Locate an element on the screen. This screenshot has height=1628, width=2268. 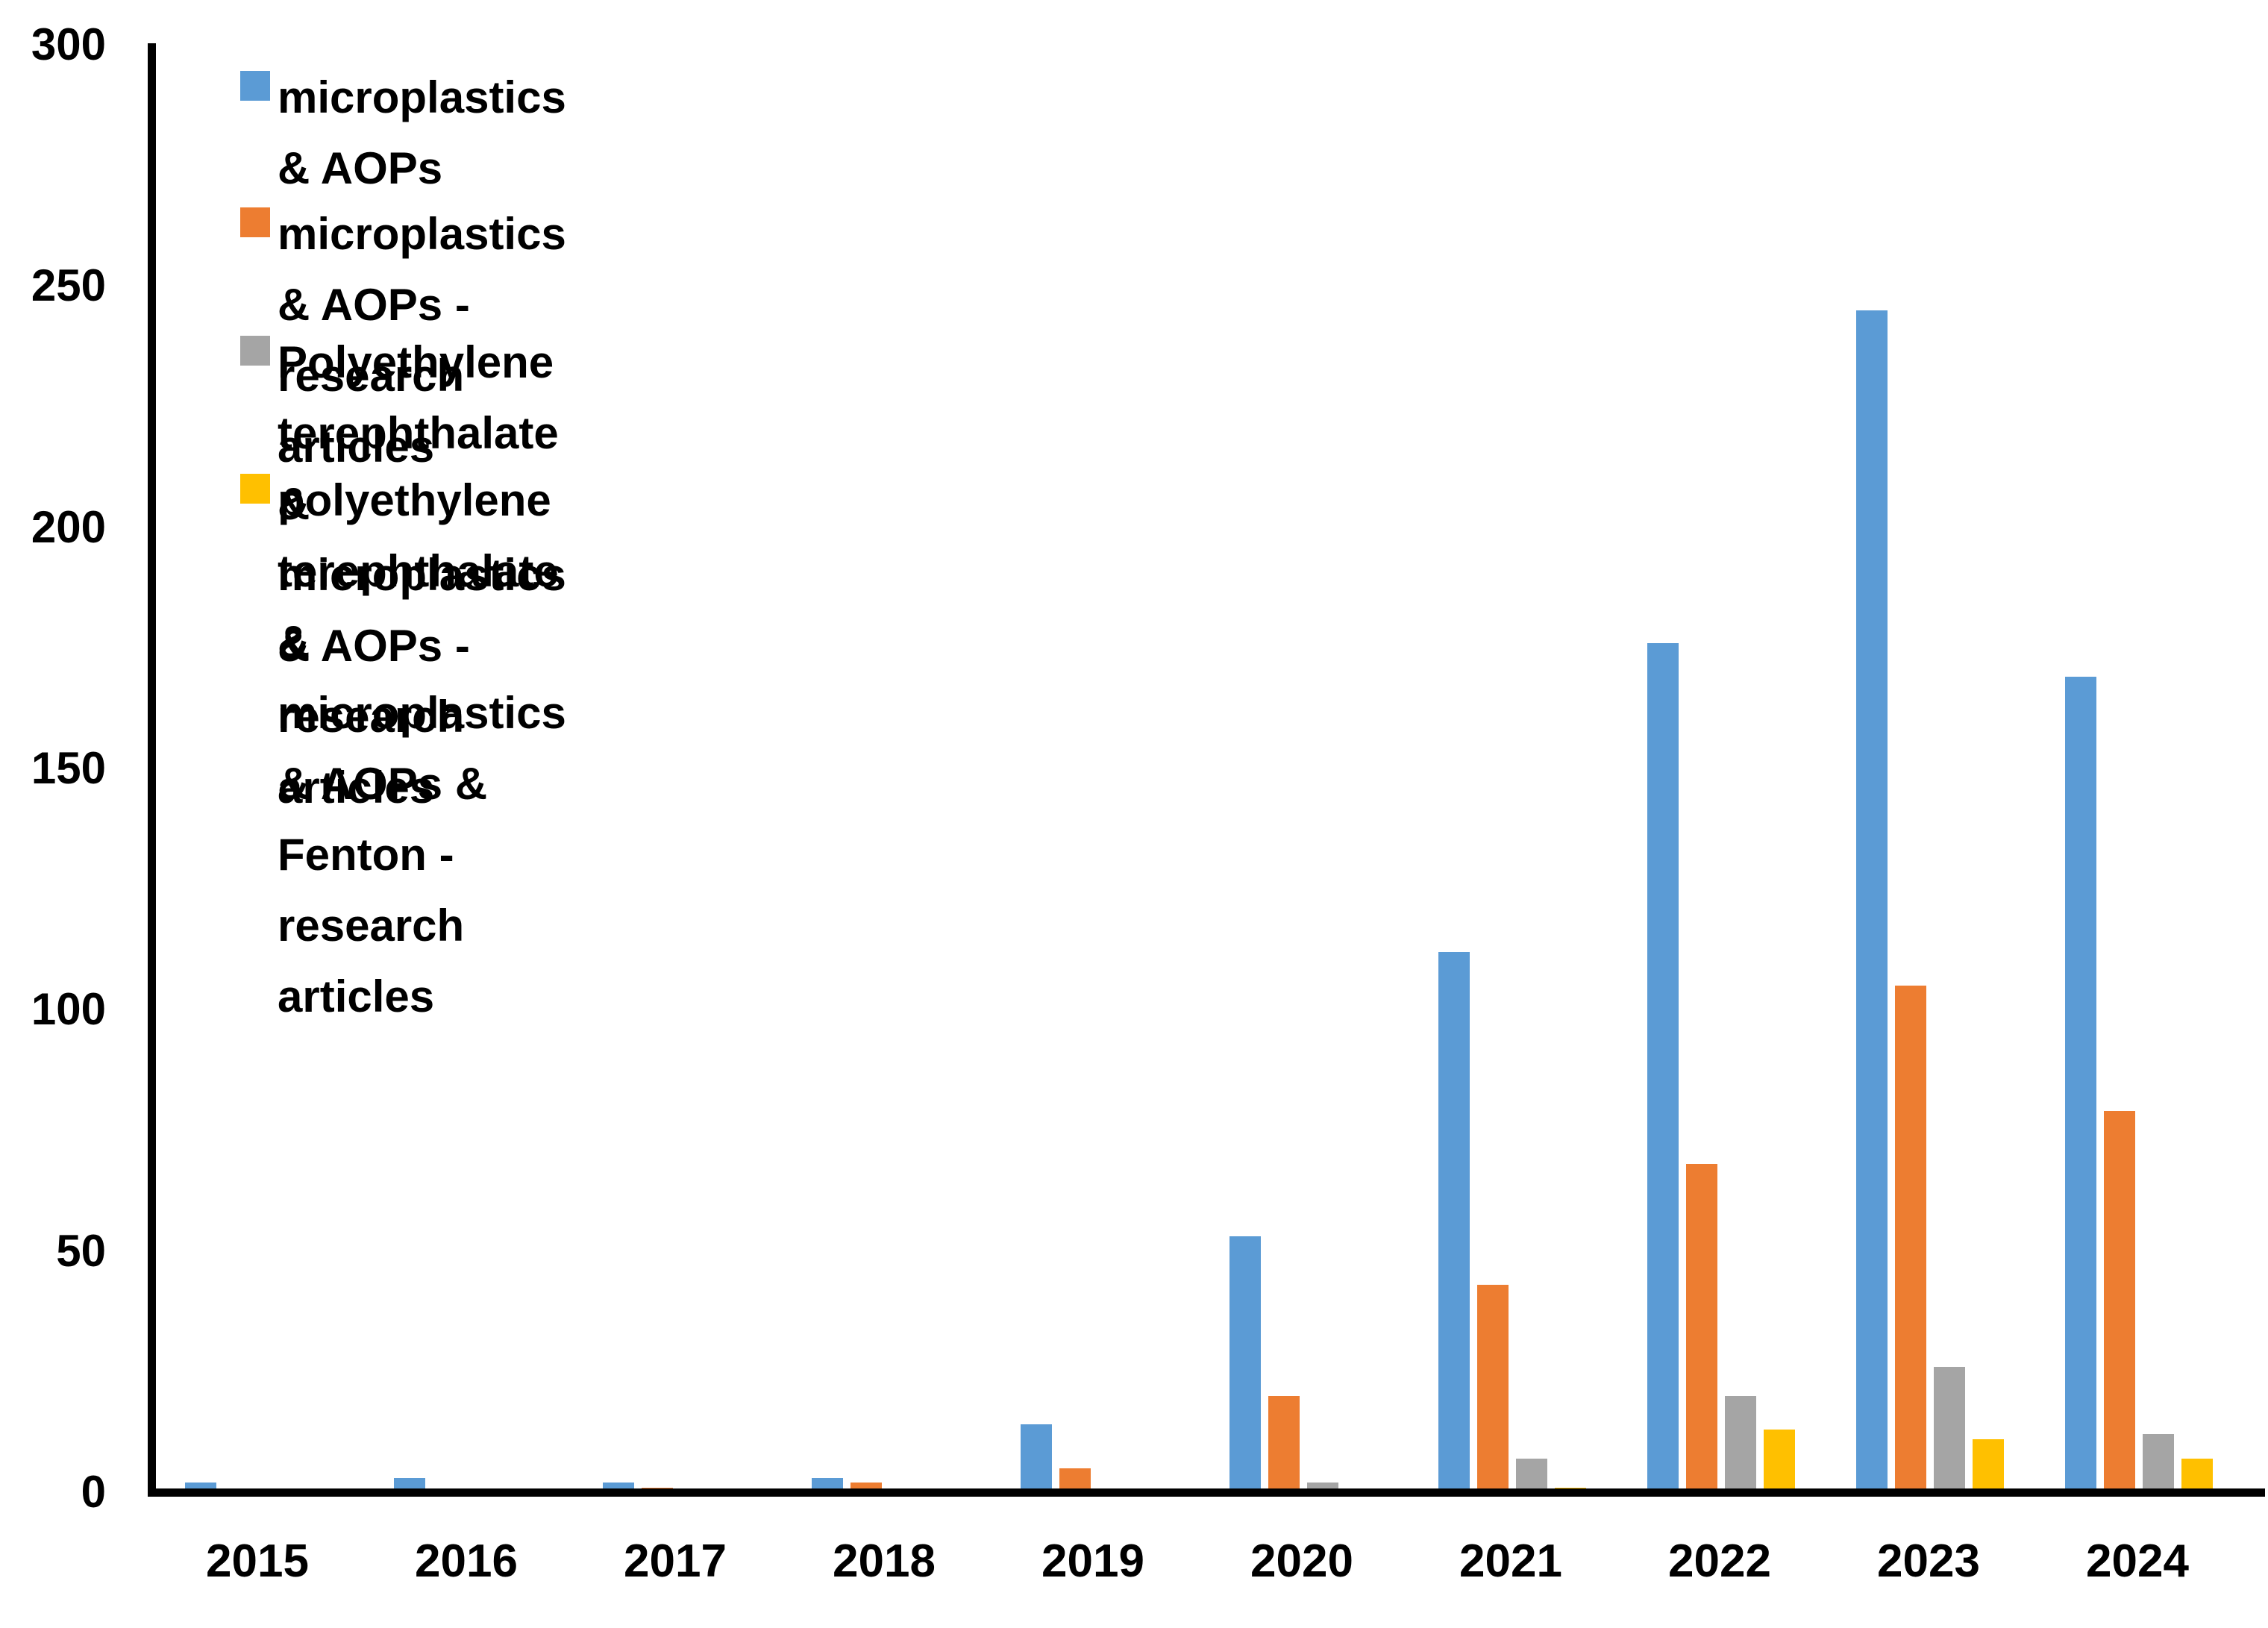
legend-item-1: microplastics & AOPs is located at coordinates (403, 133).